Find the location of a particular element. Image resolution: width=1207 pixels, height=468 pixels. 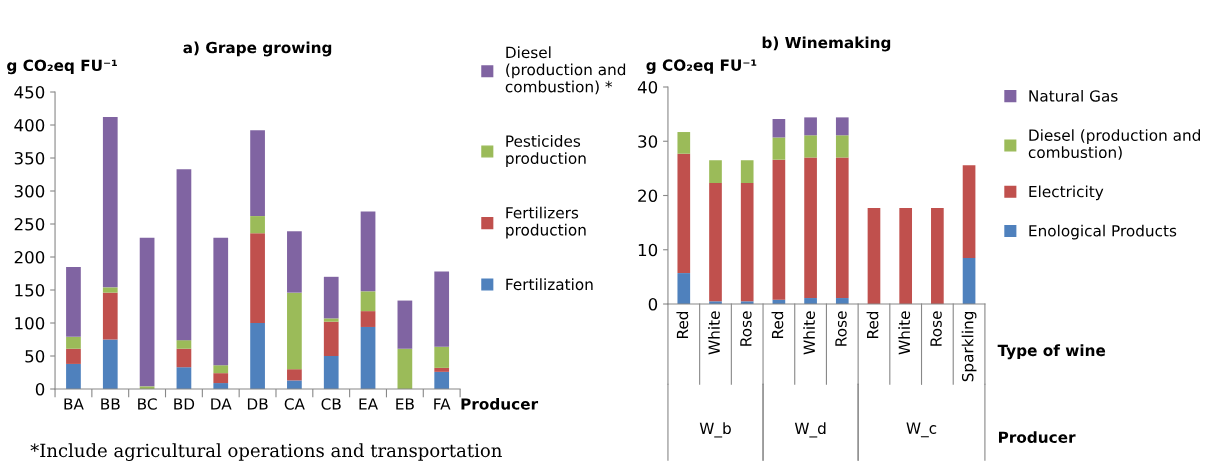

x-axis-title: Producer is located at coordinates (500, 403).